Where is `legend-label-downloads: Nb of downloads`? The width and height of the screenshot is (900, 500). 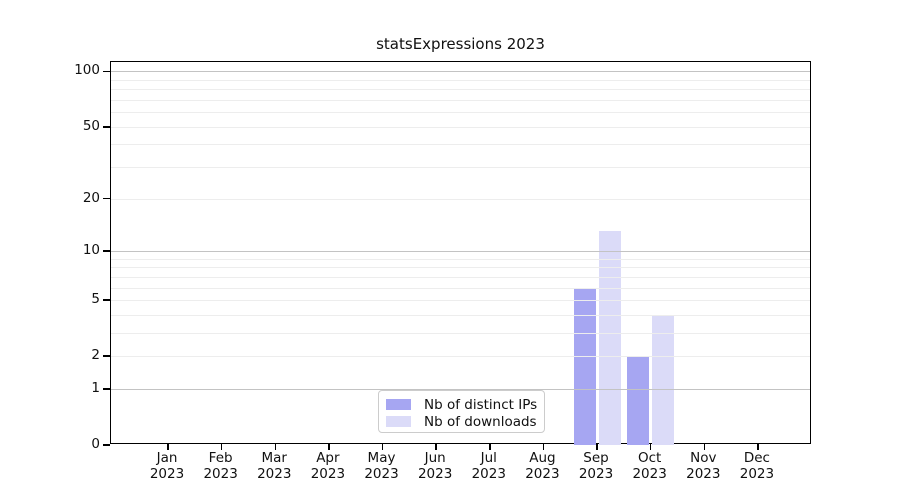
legend-label-downloads: Nb of downloads is located at coordinates (480, 421).